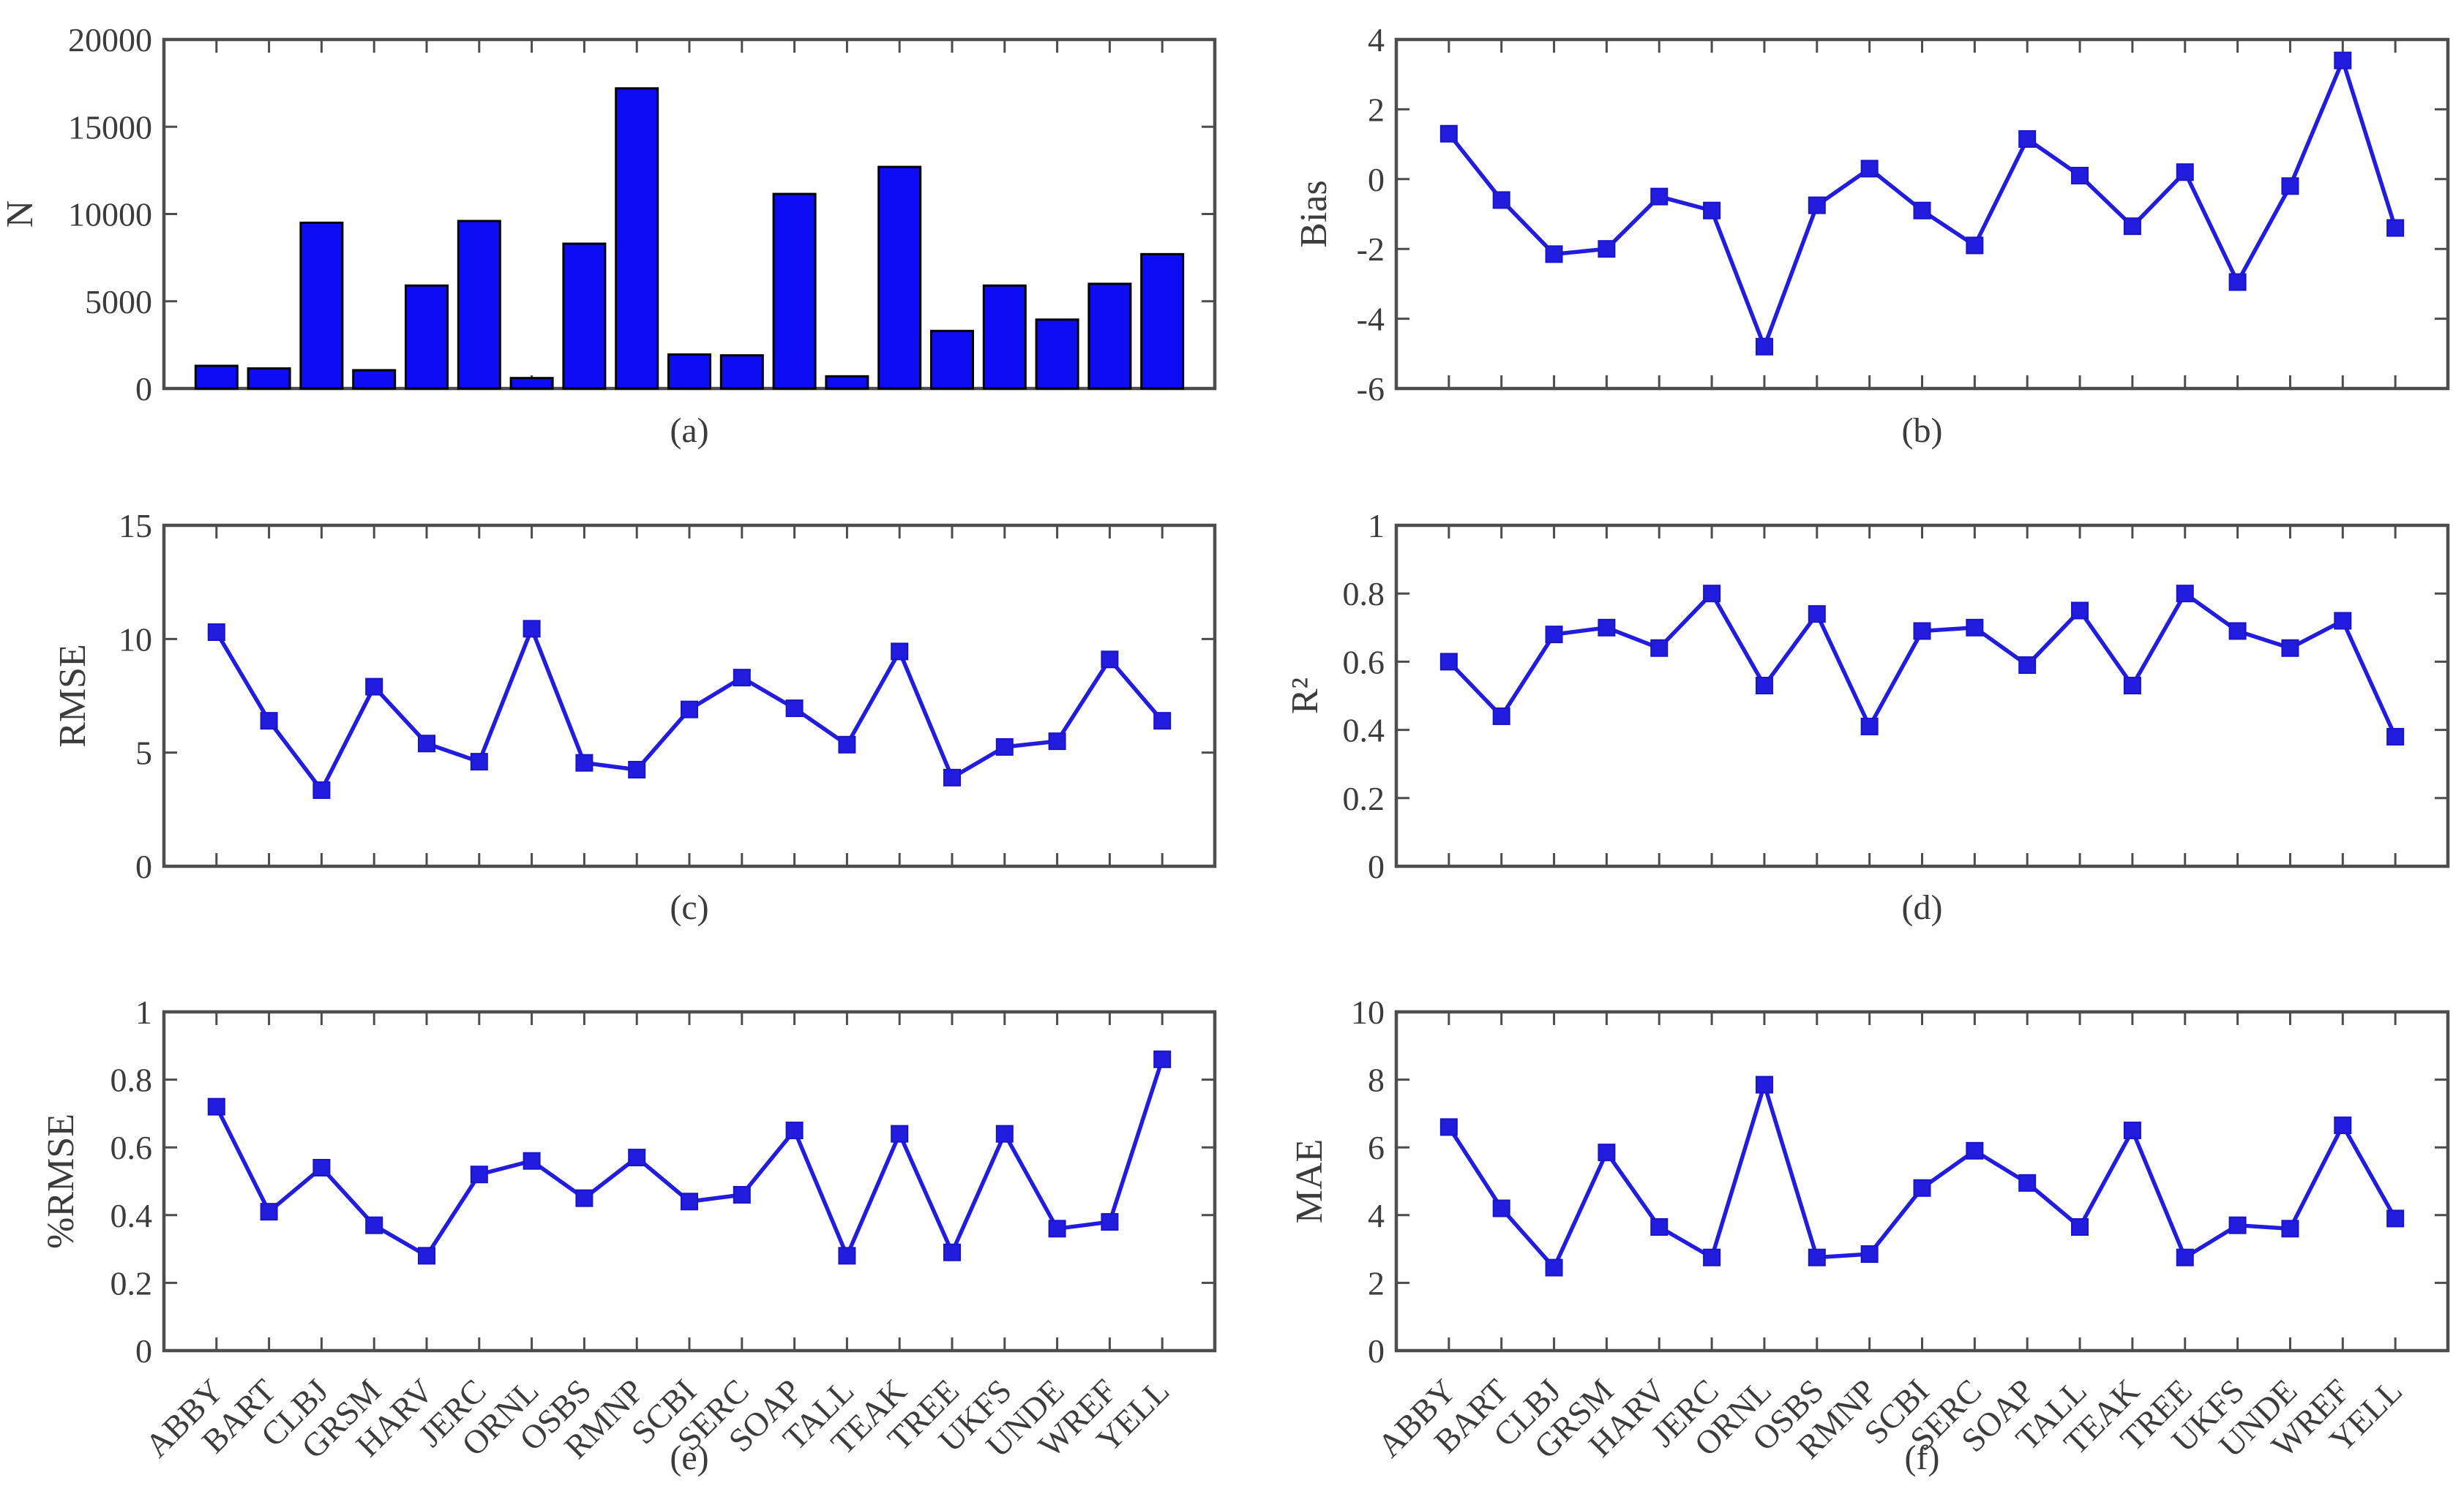 The image size is (2464, 1505). I want to click on panel-letter: (f), so click(1923, 1457).